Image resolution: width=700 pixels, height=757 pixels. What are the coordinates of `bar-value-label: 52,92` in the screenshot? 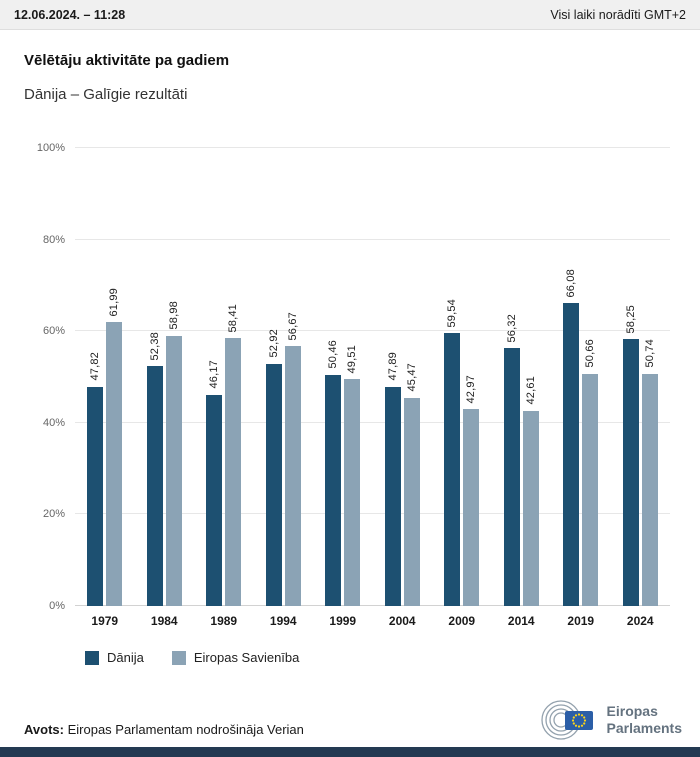 It's located at (273, 343).